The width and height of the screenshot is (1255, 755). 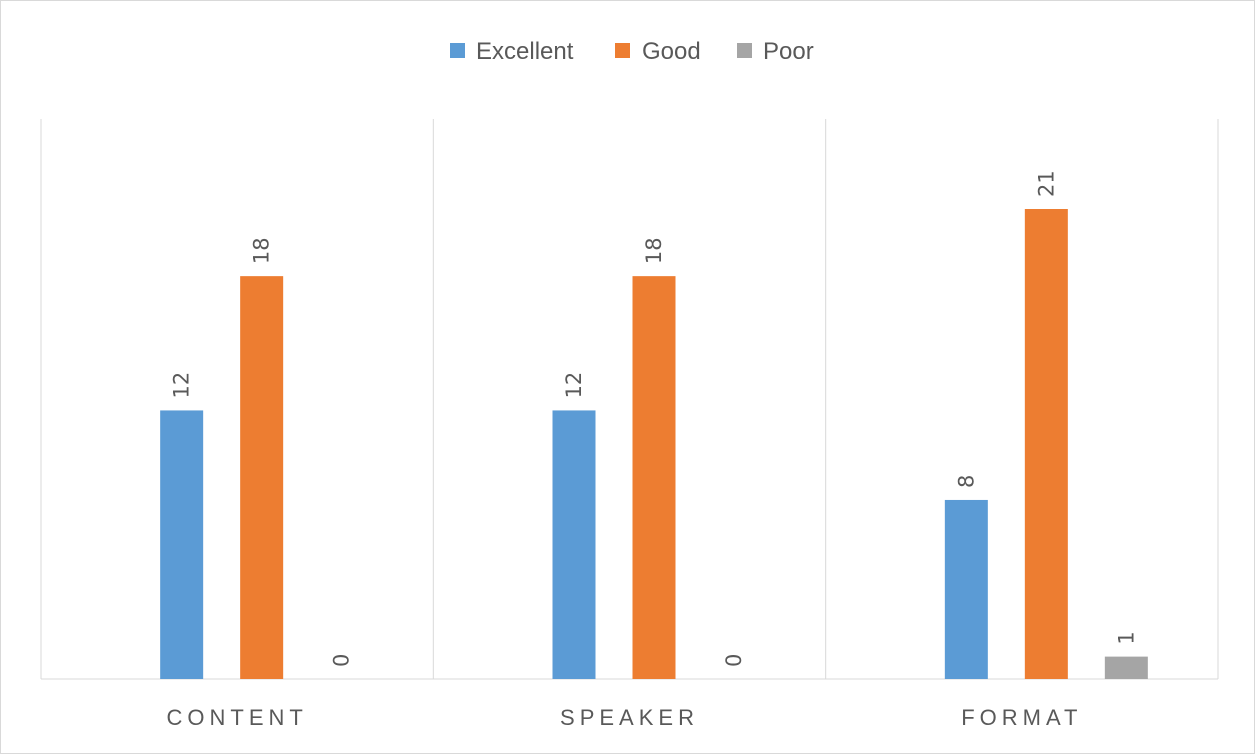 I want to click on data-label-good-format: 21, so click(x=1046, y=183).